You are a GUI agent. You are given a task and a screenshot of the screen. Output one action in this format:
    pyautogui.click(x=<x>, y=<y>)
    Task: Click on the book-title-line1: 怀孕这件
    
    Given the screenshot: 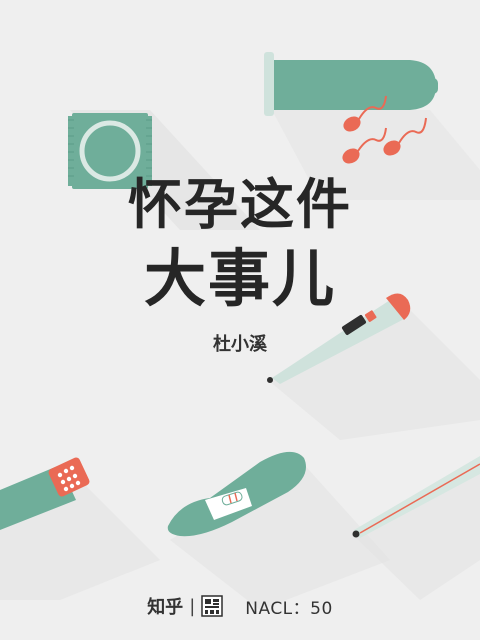 What is the action you would take?
    pyautogui.click(x=240, y=204)
    